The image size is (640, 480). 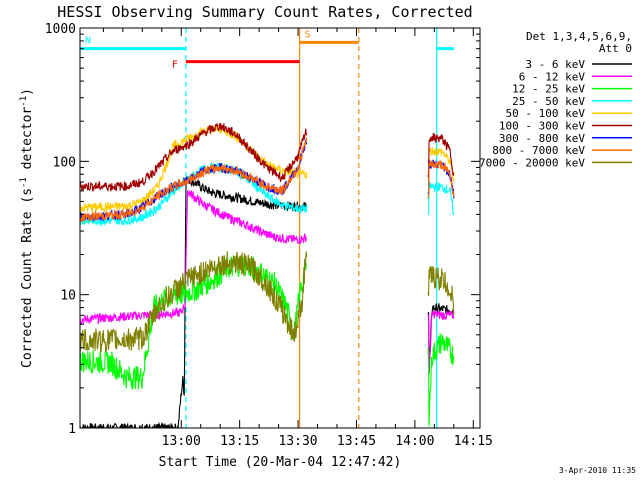 I want to click on legend-label-2: 12 - 25 keV, so click(x=548, y=89).